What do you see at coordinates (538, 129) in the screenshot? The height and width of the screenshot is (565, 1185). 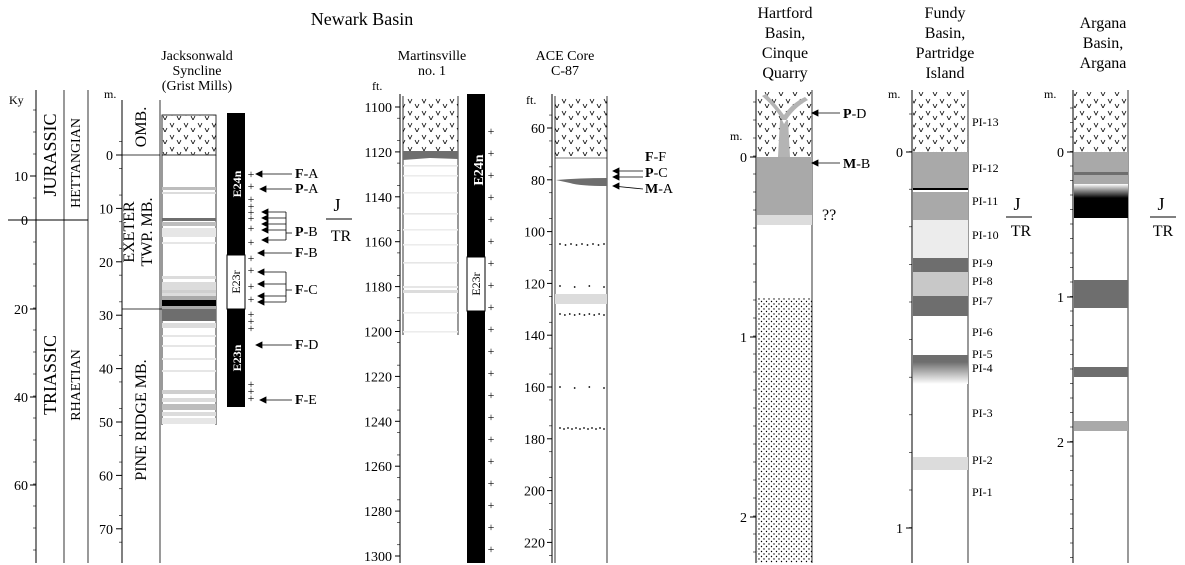 I see `ace-tick-label: 60` at bounding box center [538, 129].